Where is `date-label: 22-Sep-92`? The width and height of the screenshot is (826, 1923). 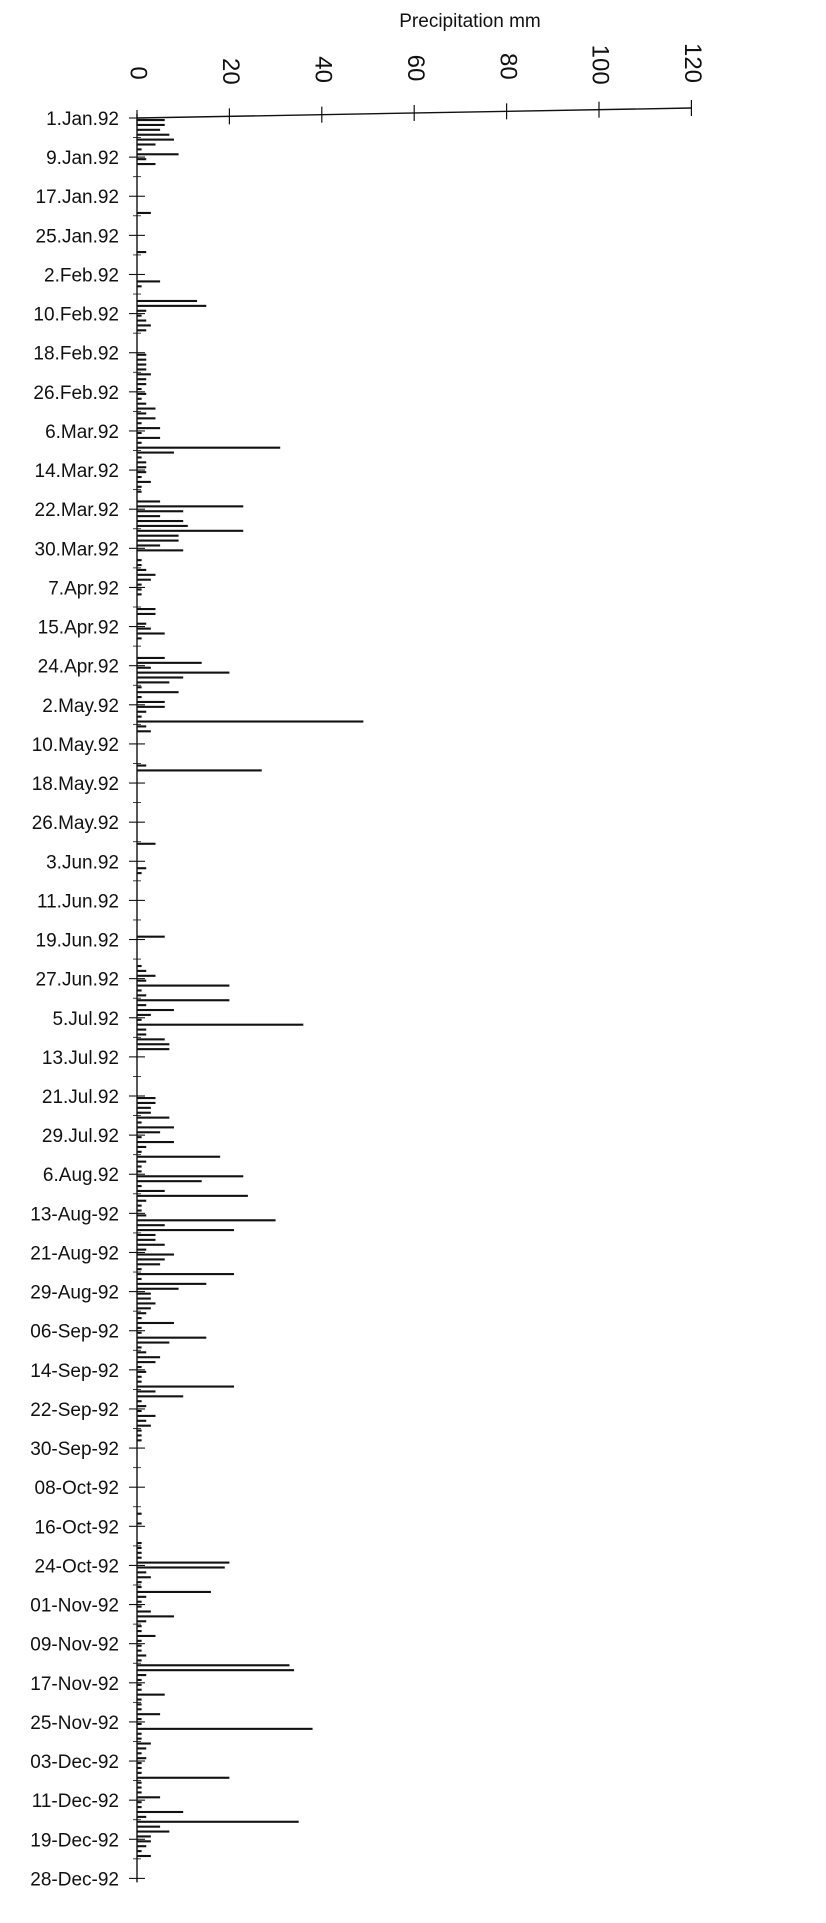 date-label: 22-Sep-92 is located at coordinates (74, 1410).